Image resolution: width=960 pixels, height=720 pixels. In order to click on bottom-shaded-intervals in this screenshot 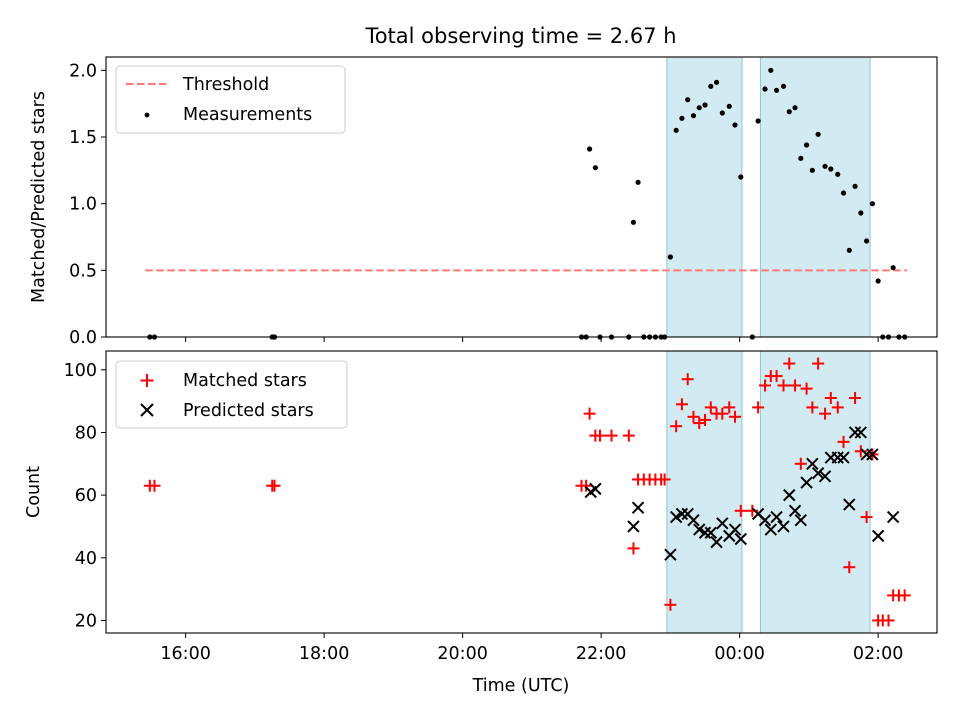, I will do `click(768, 492)`.